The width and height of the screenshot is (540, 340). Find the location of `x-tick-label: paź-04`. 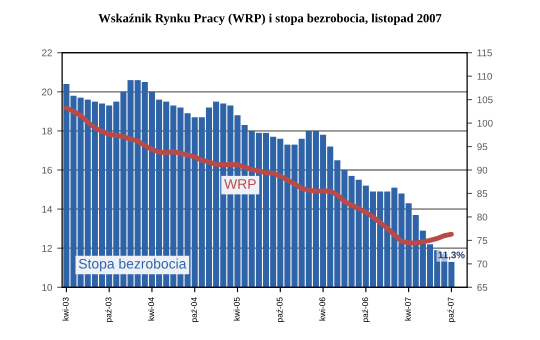

x-tick-label: paź-04 is located at coordinates (194, 309).